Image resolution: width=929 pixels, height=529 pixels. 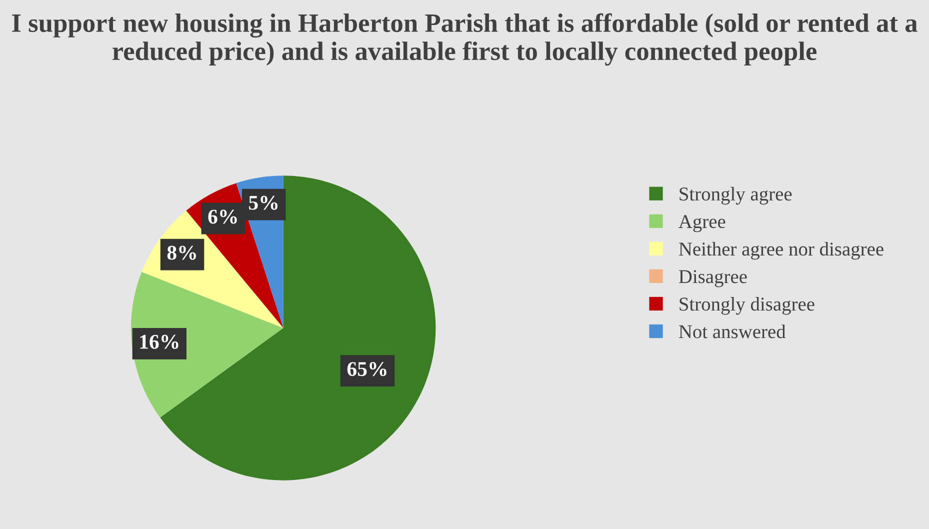 I want to click on data-label: 5%, so click(x=263, y=203).